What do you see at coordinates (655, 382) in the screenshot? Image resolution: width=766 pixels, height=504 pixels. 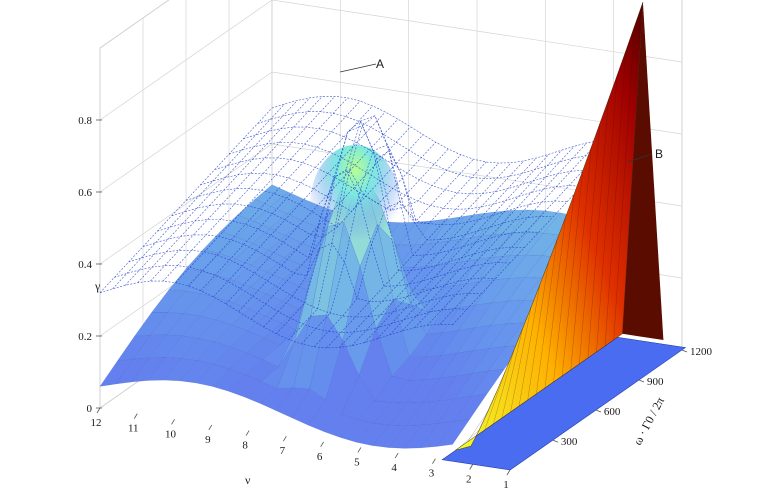 I see `y-tick-label: 900` at bounding box center [655, 382].